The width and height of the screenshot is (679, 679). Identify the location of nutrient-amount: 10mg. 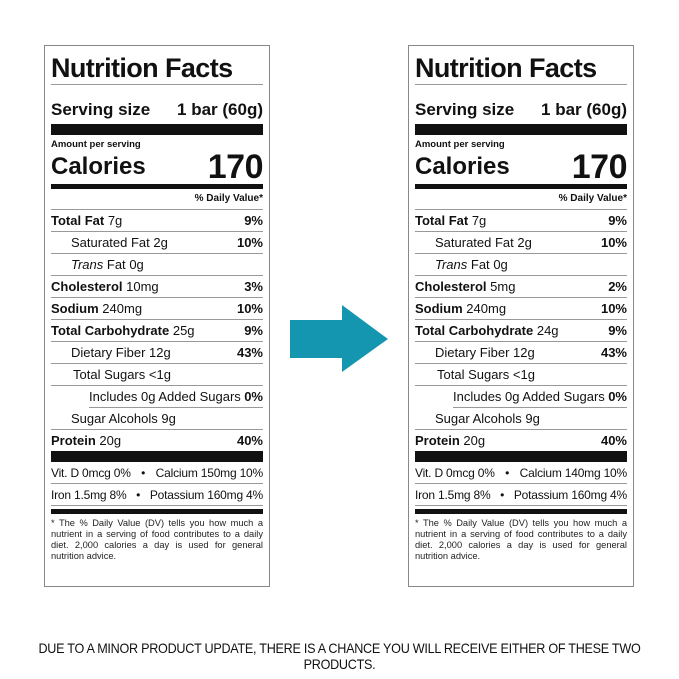
(142, 286).